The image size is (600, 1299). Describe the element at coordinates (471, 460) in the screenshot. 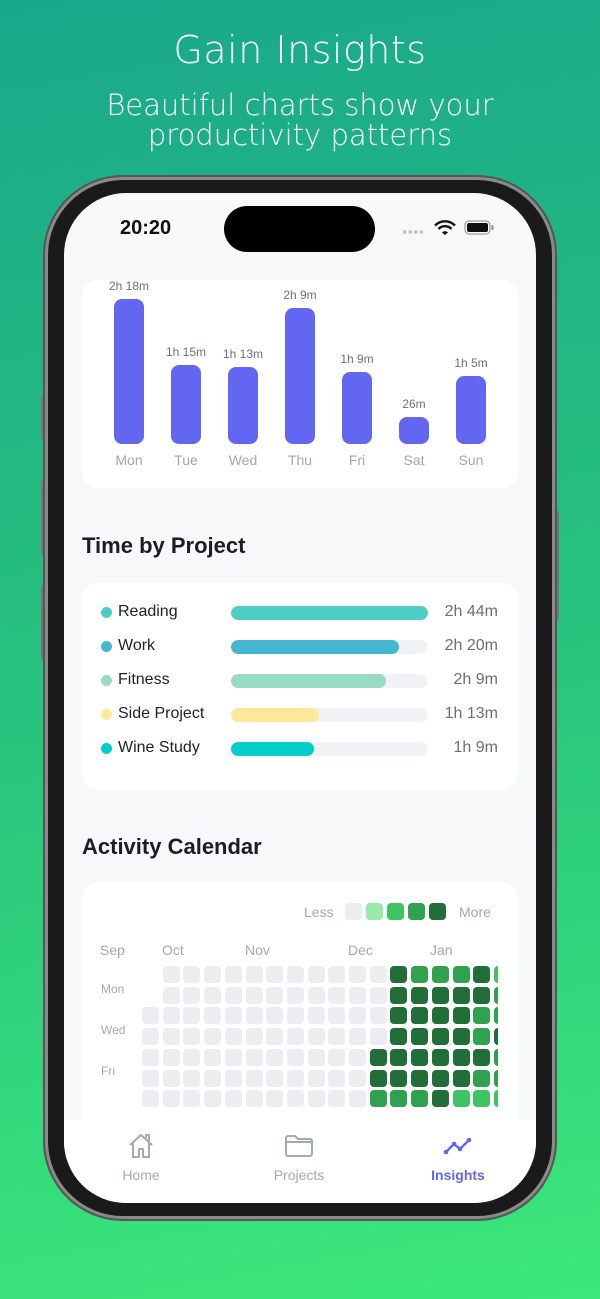

I see `bar-category-label: Sun` at that location.